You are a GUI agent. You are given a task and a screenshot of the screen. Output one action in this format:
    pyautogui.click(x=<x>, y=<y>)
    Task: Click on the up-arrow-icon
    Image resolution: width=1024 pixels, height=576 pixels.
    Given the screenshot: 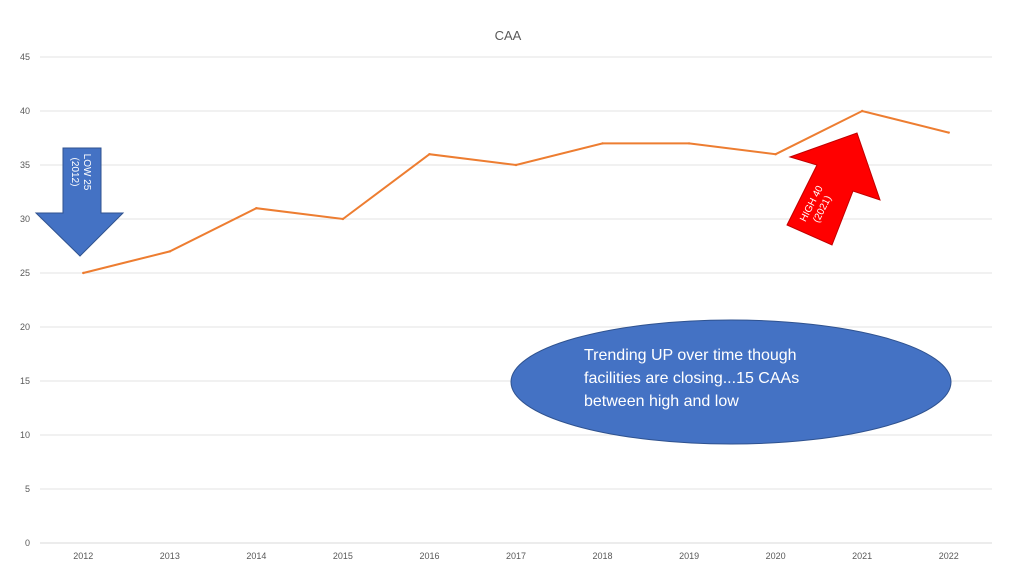 What is the action you would take?
    pyautogui.click(x=833, y=189)
    